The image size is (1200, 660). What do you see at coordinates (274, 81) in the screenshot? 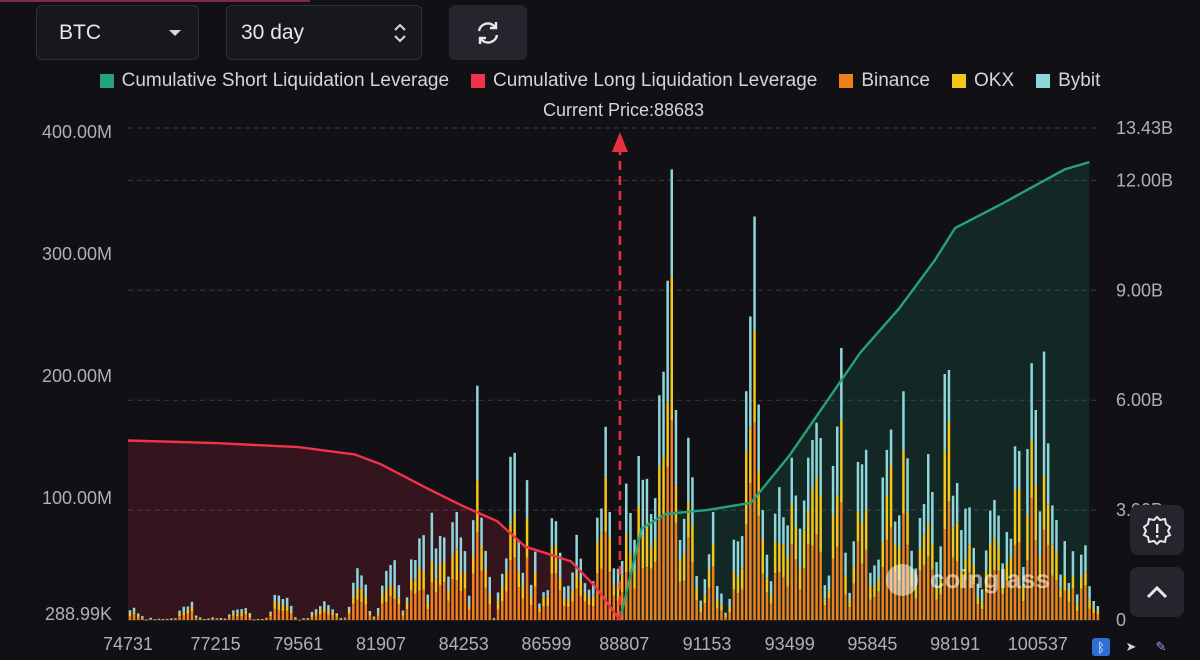
I see `legend-item-short: Cumulative Short Liquidation Leverage` at bounding box center [274, 81].